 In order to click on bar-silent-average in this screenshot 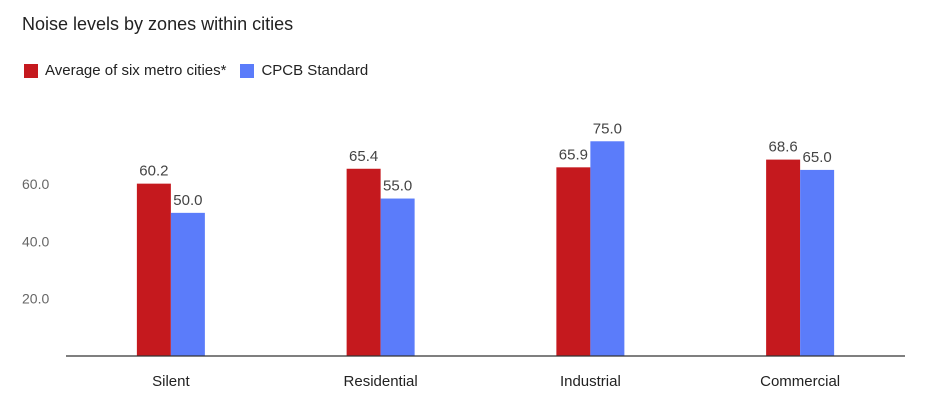, I will do `click(153, 269)`.